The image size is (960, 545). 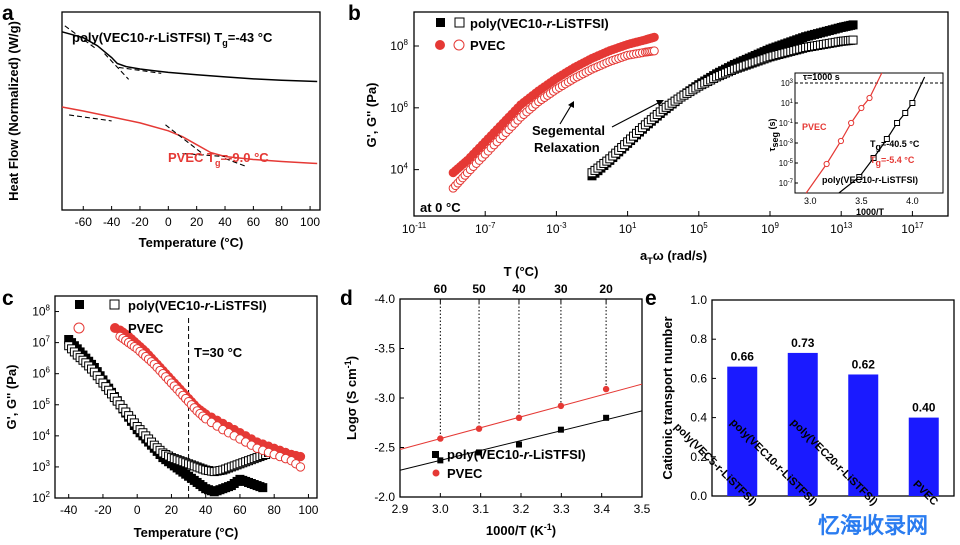 I want to click on legend-marker-pvec, so click(x=436, y=473).